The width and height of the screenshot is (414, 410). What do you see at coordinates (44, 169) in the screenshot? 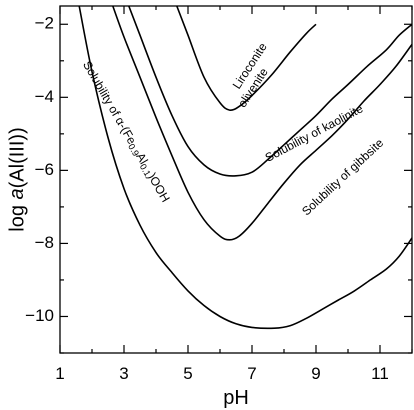
I see `y-tick-label: −6` at bounding box center [44, 169].